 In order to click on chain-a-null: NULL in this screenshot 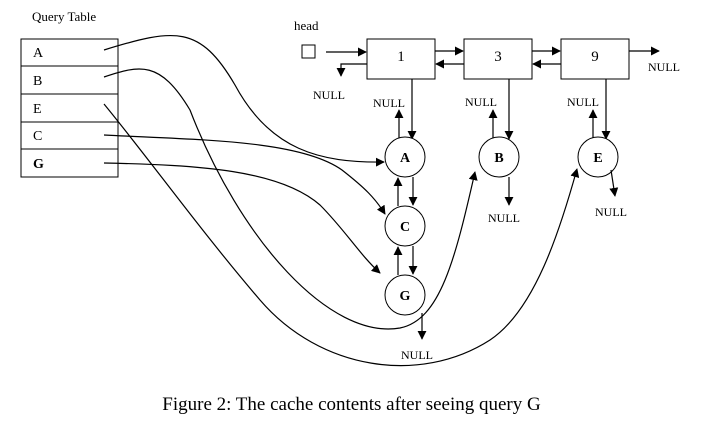, I will do `click(417, 355)`.